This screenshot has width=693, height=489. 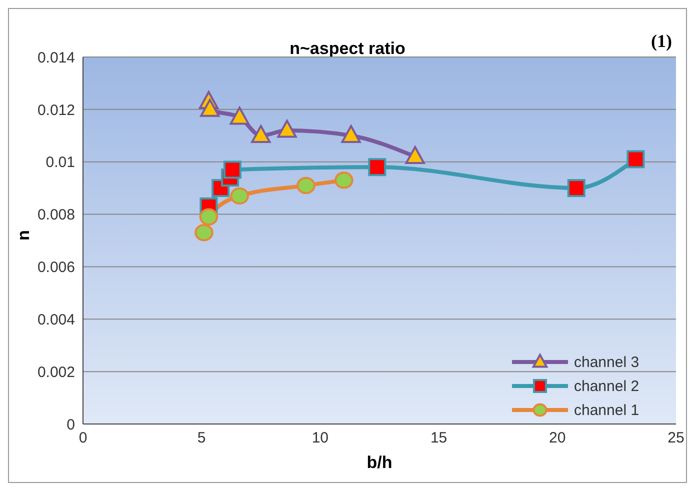 I want to click on y-tick-label: 0.008, so click(x=56, y=215).